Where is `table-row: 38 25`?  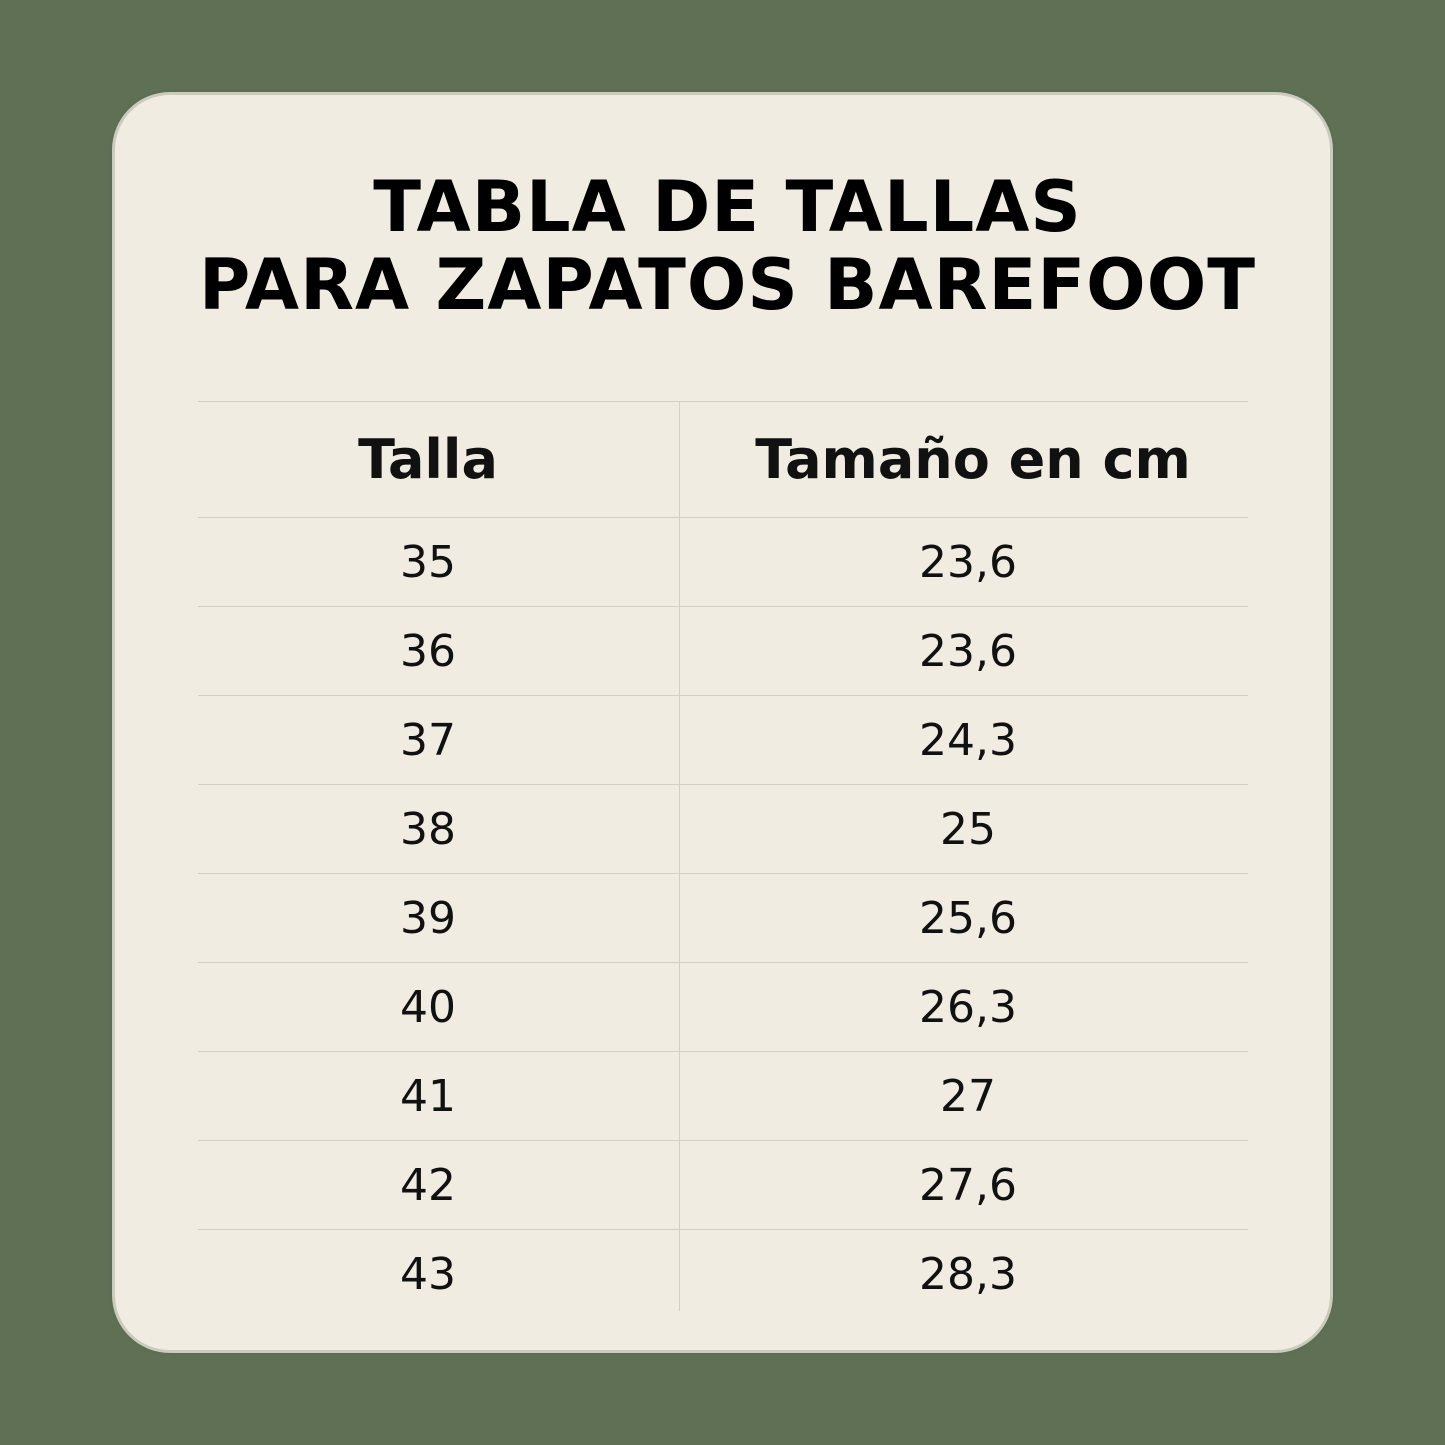
table-row: 38 25 is located at coordinates (723, 828).